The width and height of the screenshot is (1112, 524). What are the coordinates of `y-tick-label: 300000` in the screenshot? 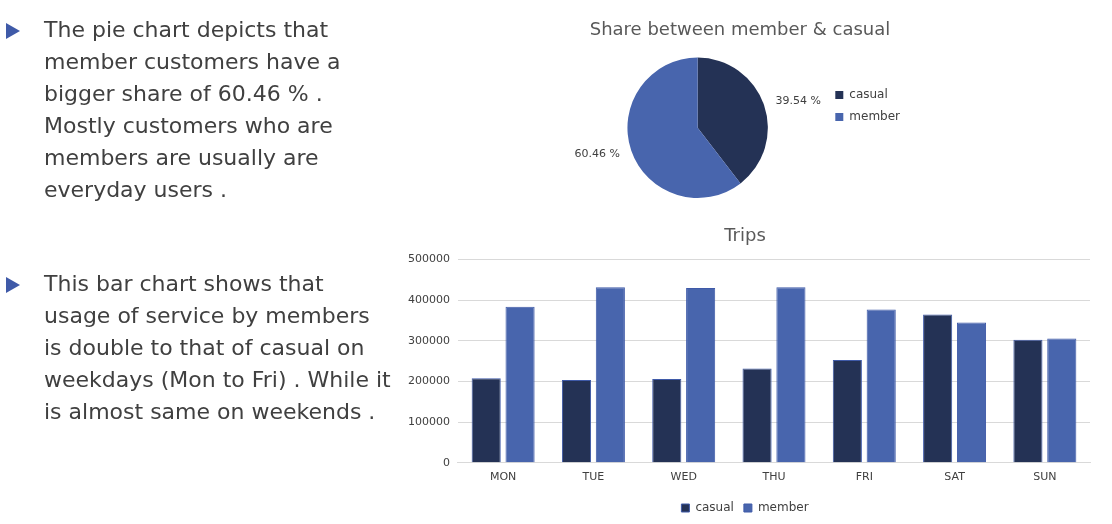 It's located at (428, 340).